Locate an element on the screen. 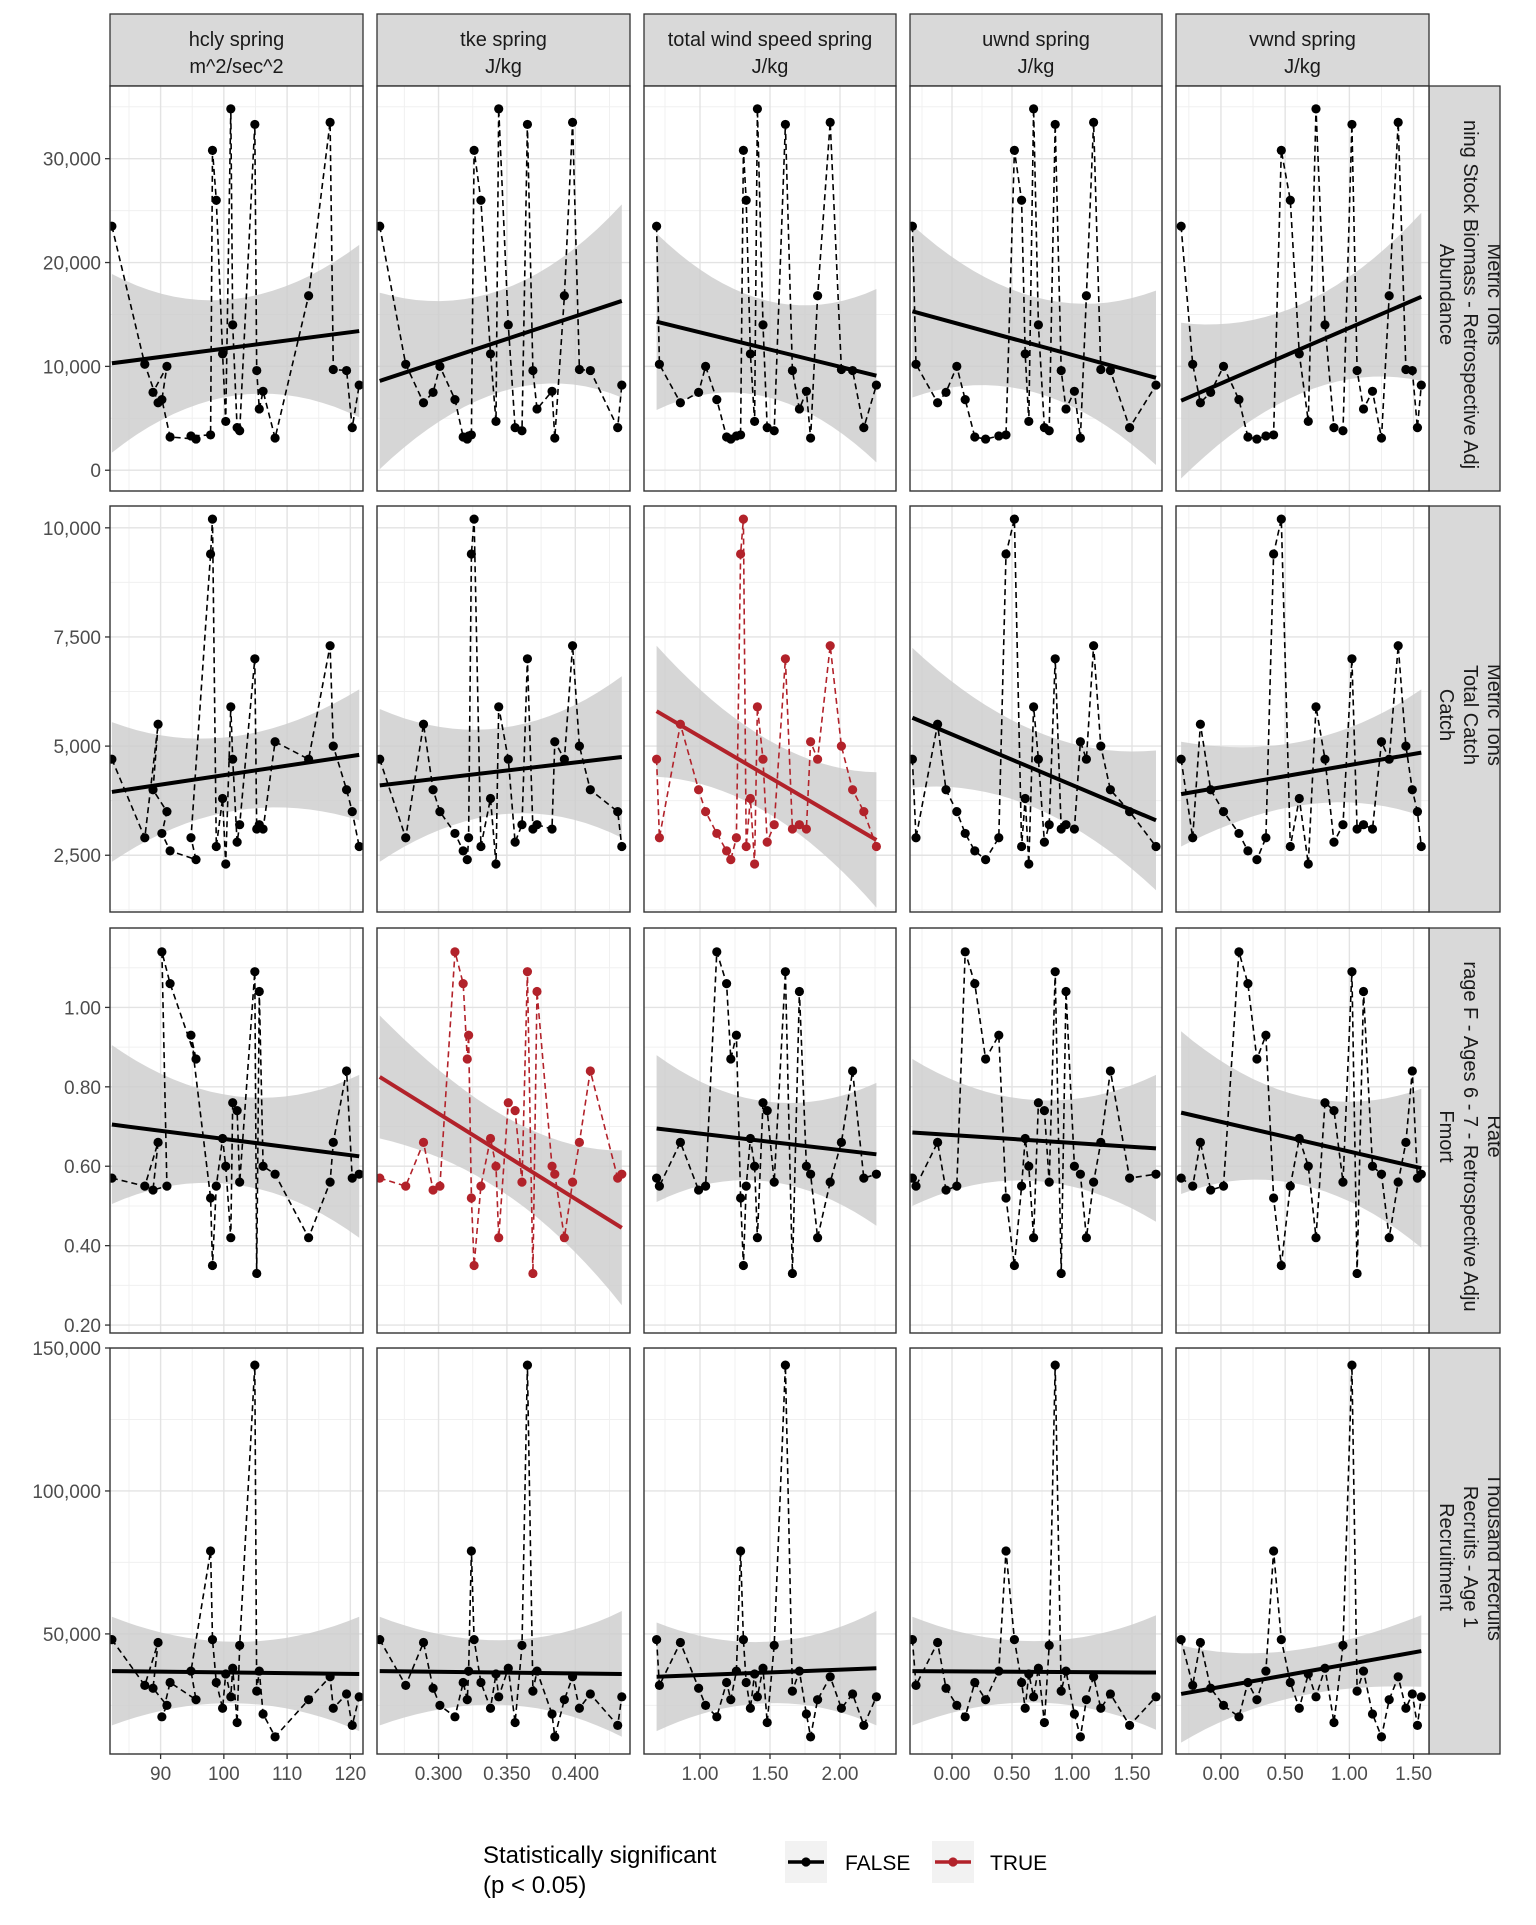  row-strip-label-2: Total Catch is located at coordinates (1470, 715).